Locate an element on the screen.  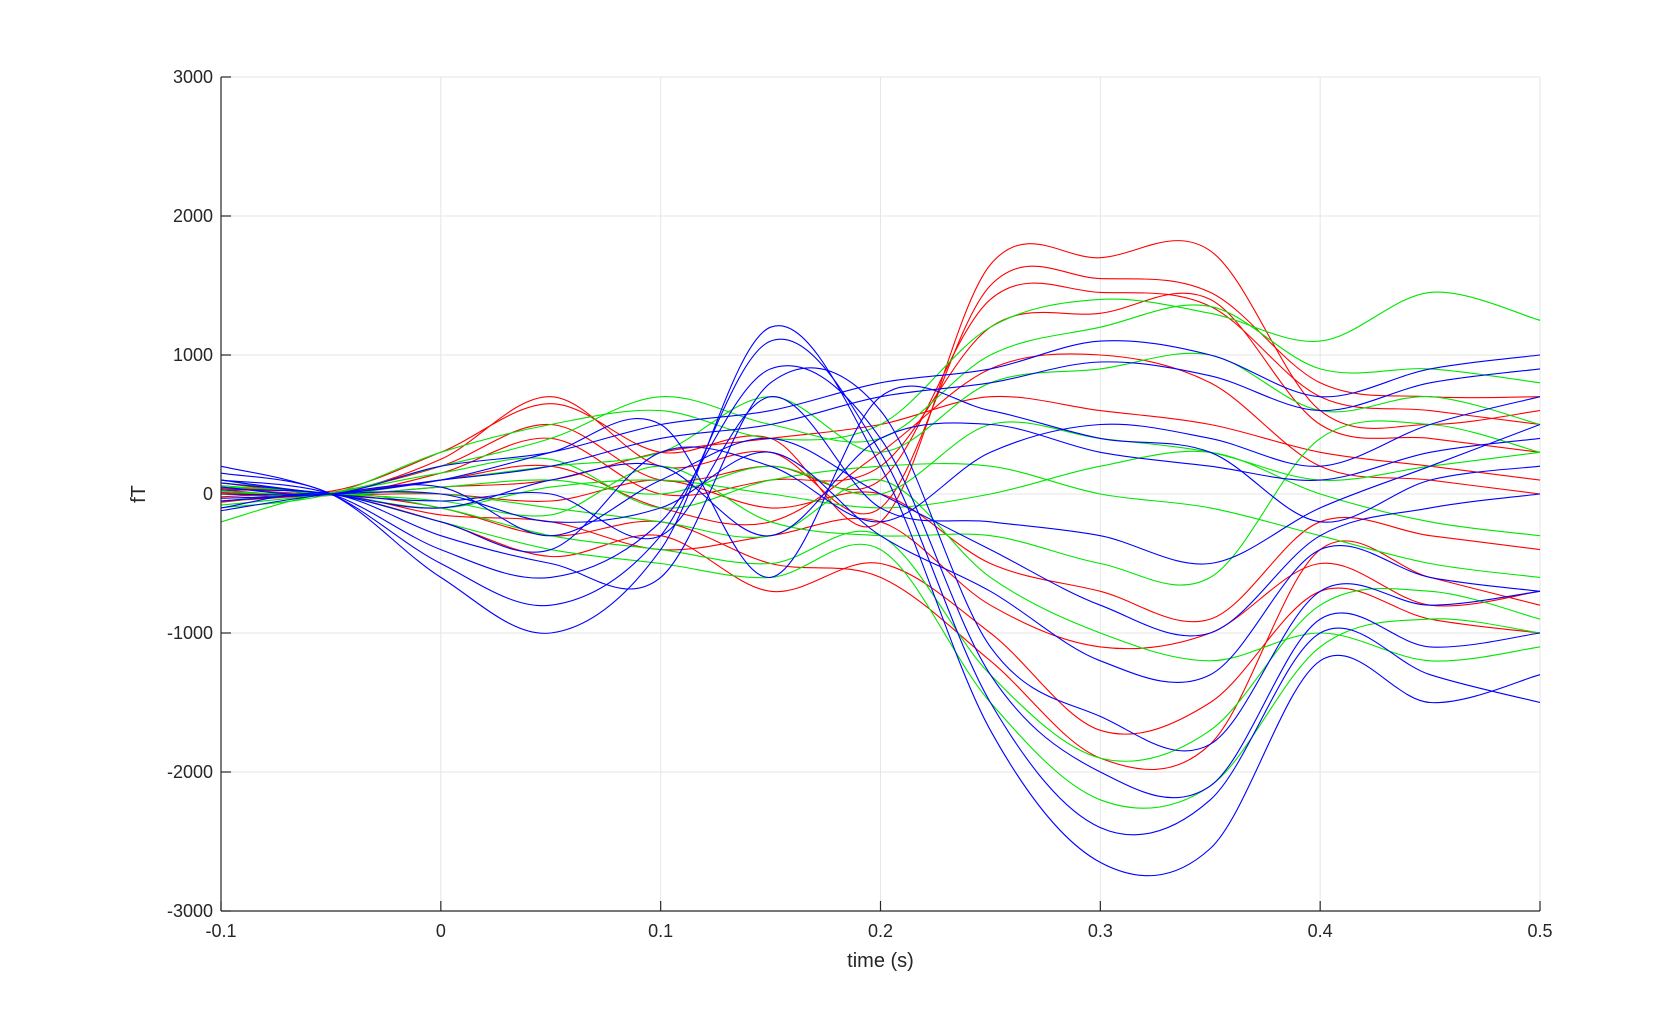
y-tick-label: 3000 is located at coordinates (193, 77).